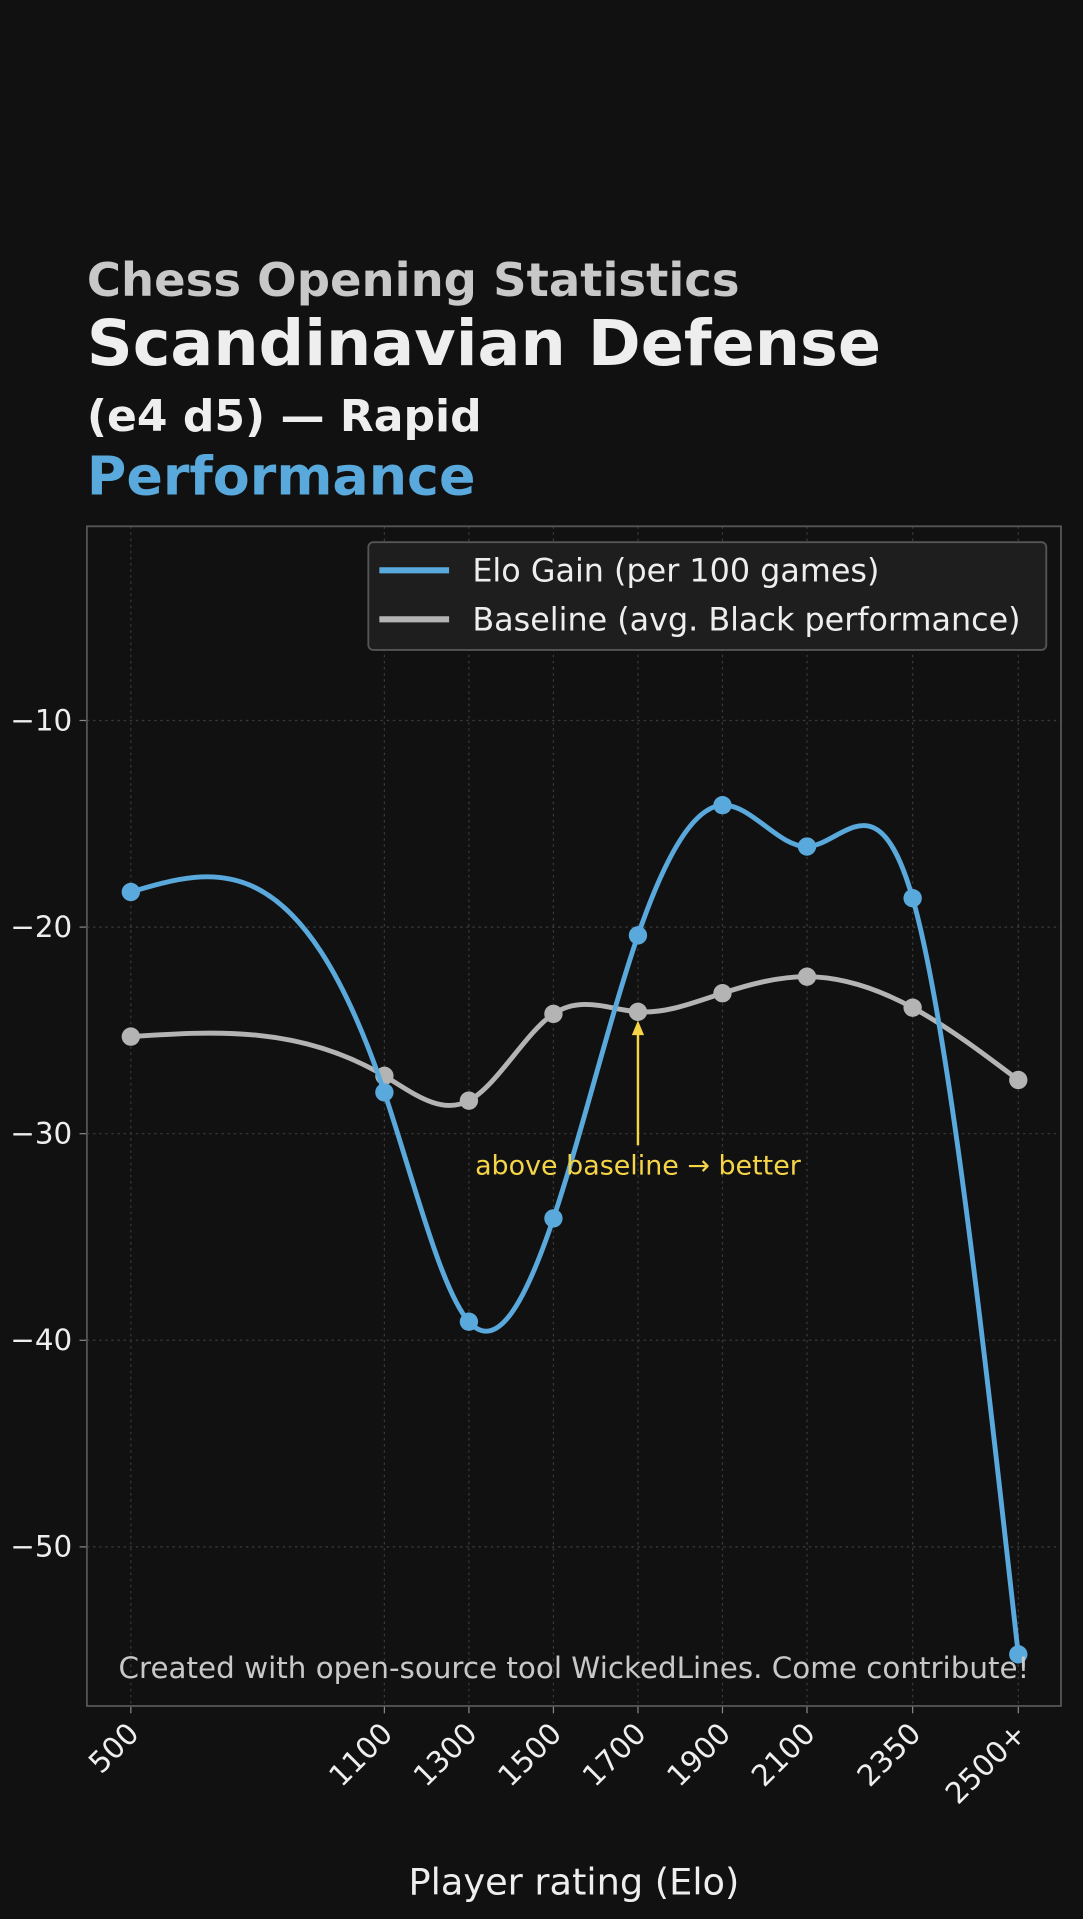 The width and height of the screenshot is (1083, 1919). I want to click on y-tick-label: −20, so click(41, 927).